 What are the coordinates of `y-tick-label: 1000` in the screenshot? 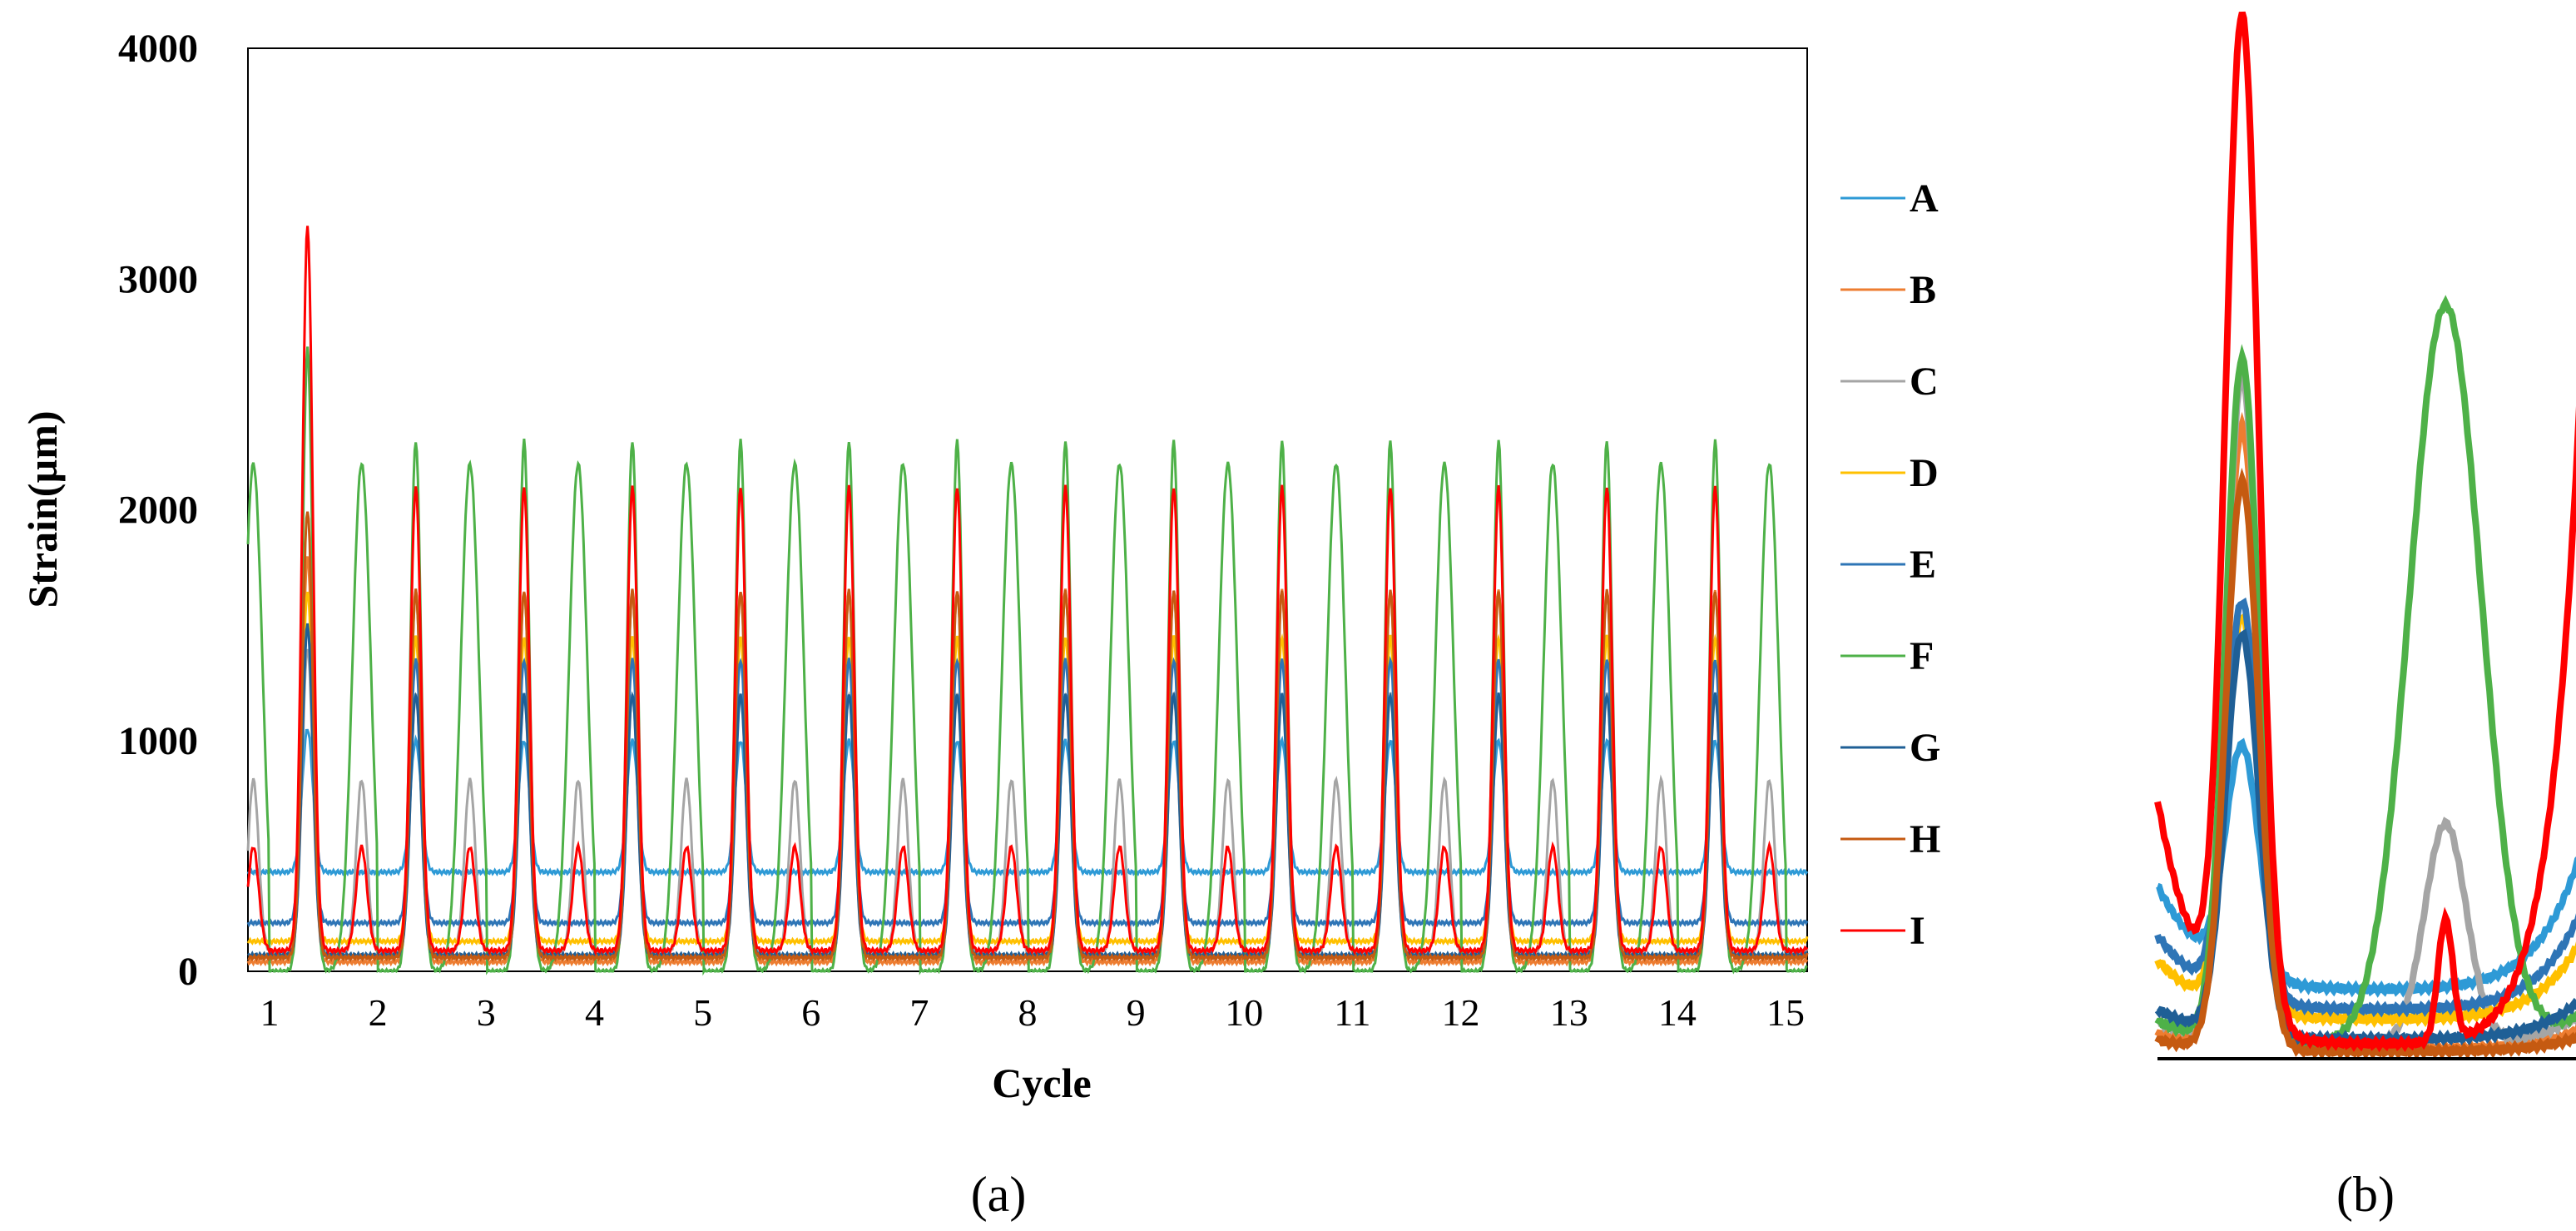 It's located at (158, 741).